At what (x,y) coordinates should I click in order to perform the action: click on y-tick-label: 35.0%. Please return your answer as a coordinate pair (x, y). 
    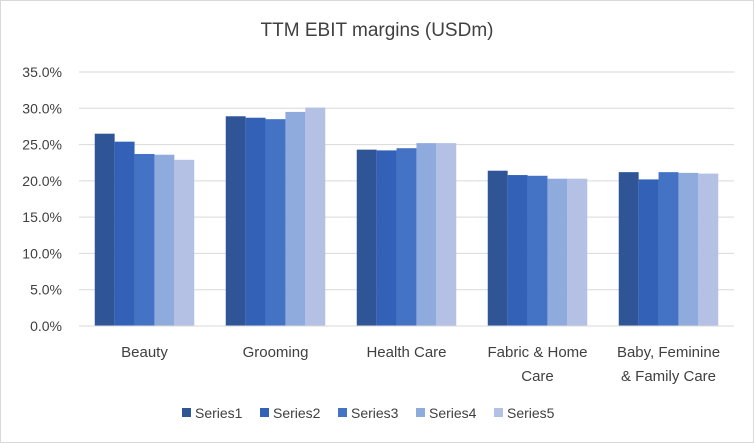
    Looking at the image, I should click on (42, 72).